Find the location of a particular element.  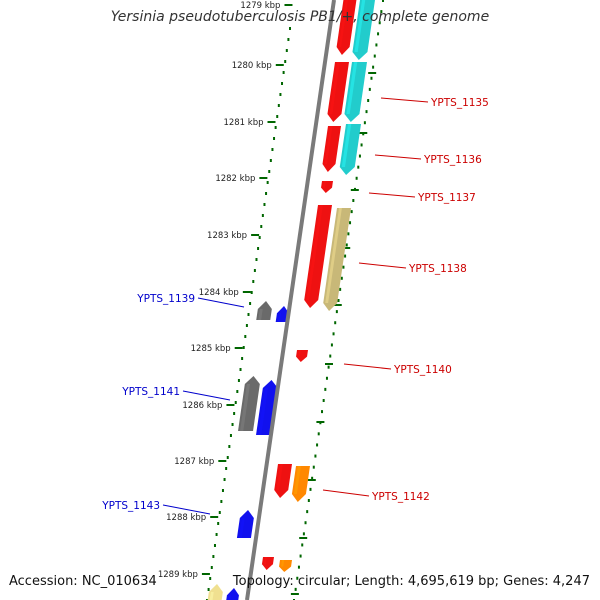

gene-label-text: YPTS_1142 is located at coordinates (400, 497).